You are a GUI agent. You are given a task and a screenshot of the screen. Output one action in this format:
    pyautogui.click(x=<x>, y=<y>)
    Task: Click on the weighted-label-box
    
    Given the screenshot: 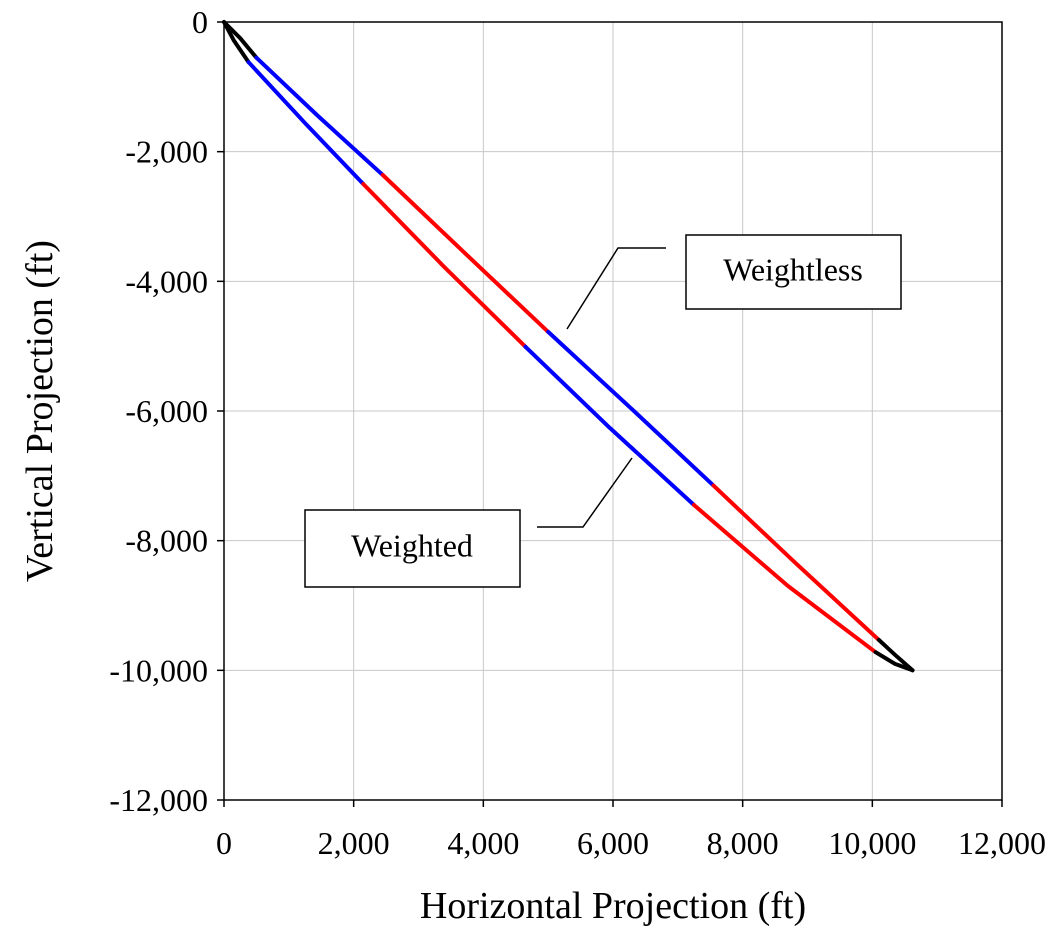 What is the action you would take?
    pyautogui.click(x=412, y=548)
    